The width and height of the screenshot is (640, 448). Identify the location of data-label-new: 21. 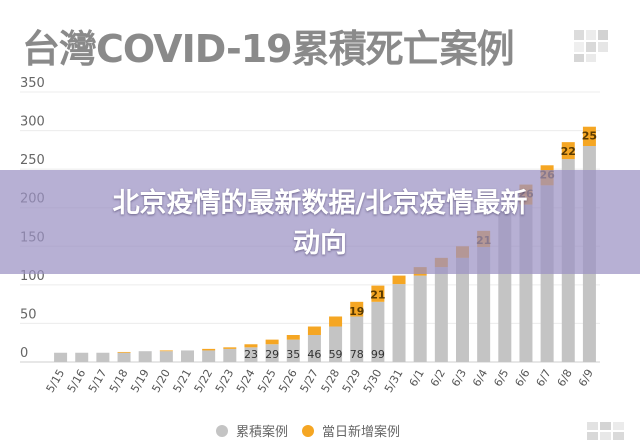
(377, 295).